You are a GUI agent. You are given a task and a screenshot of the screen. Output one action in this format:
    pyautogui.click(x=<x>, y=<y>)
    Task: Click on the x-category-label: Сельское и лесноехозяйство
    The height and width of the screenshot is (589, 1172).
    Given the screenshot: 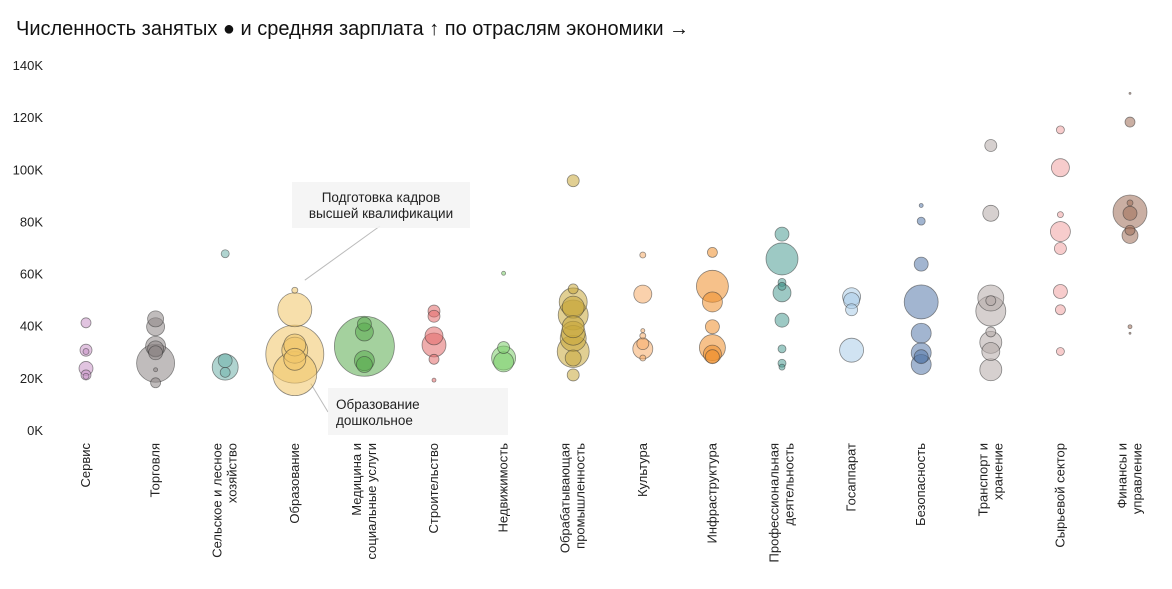 What is the action you would take?
    pyautogui.click(x=225, y=500)
    